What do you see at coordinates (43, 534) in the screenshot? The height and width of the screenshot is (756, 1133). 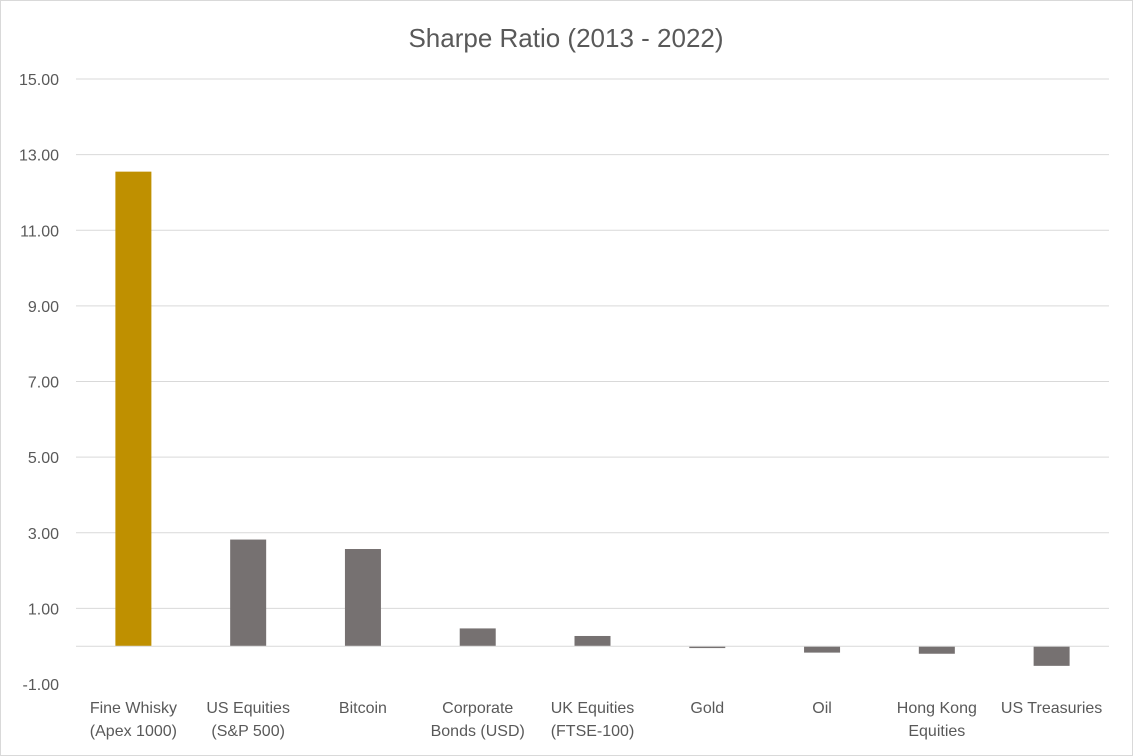 I see `y-tick-label: 3.00` at bounding box center [43, 534].